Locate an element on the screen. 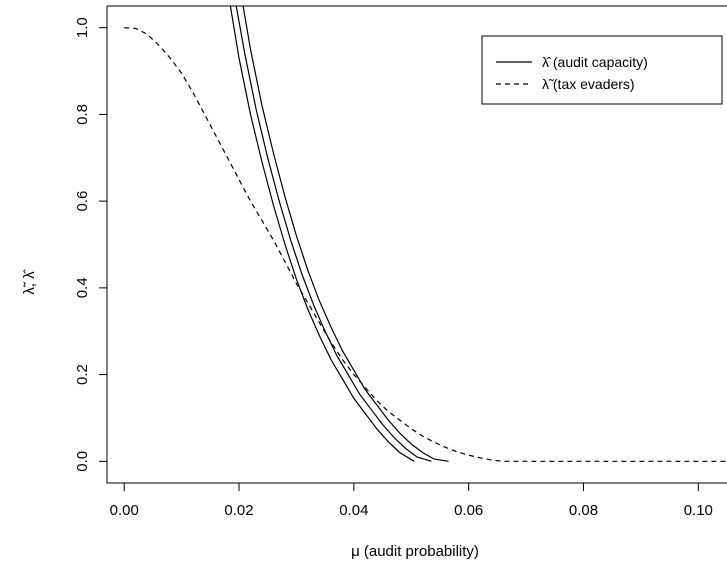 This screenshot has height=565, width=727. x-tick-label: 0.10 is located at coordinates (698, 510).